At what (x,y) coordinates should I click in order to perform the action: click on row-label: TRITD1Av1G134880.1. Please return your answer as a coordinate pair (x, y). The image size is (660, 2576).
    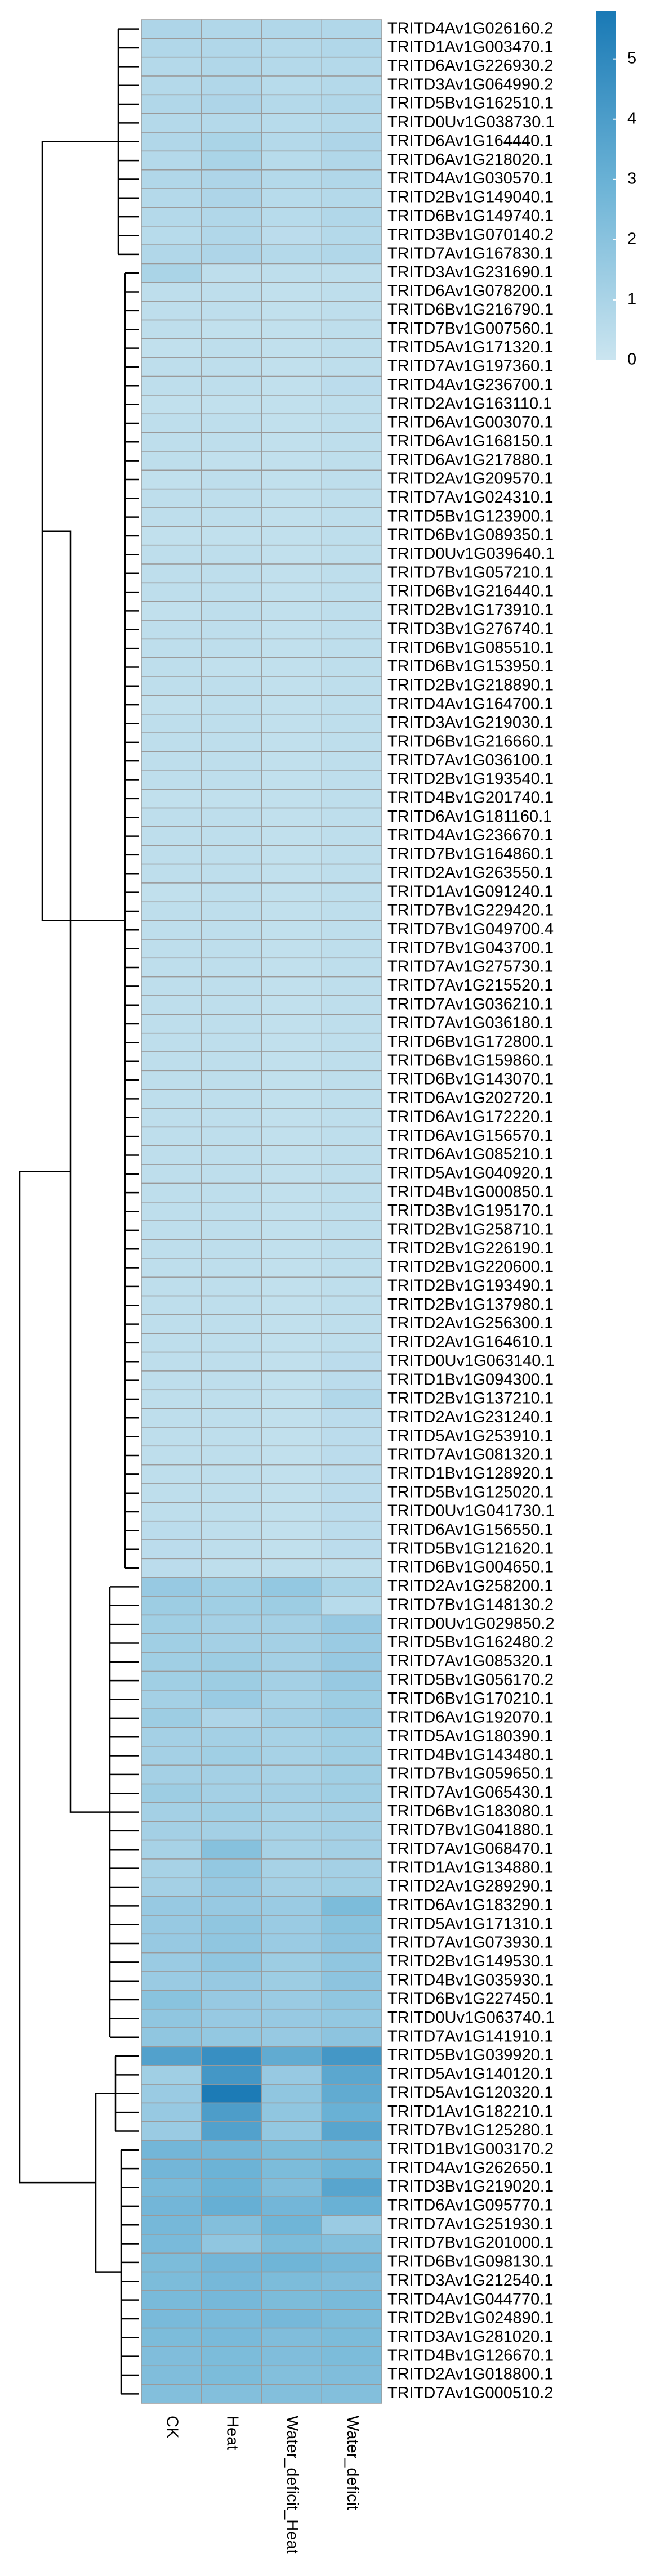
    Looking at the image, I should click on (470, 1867).